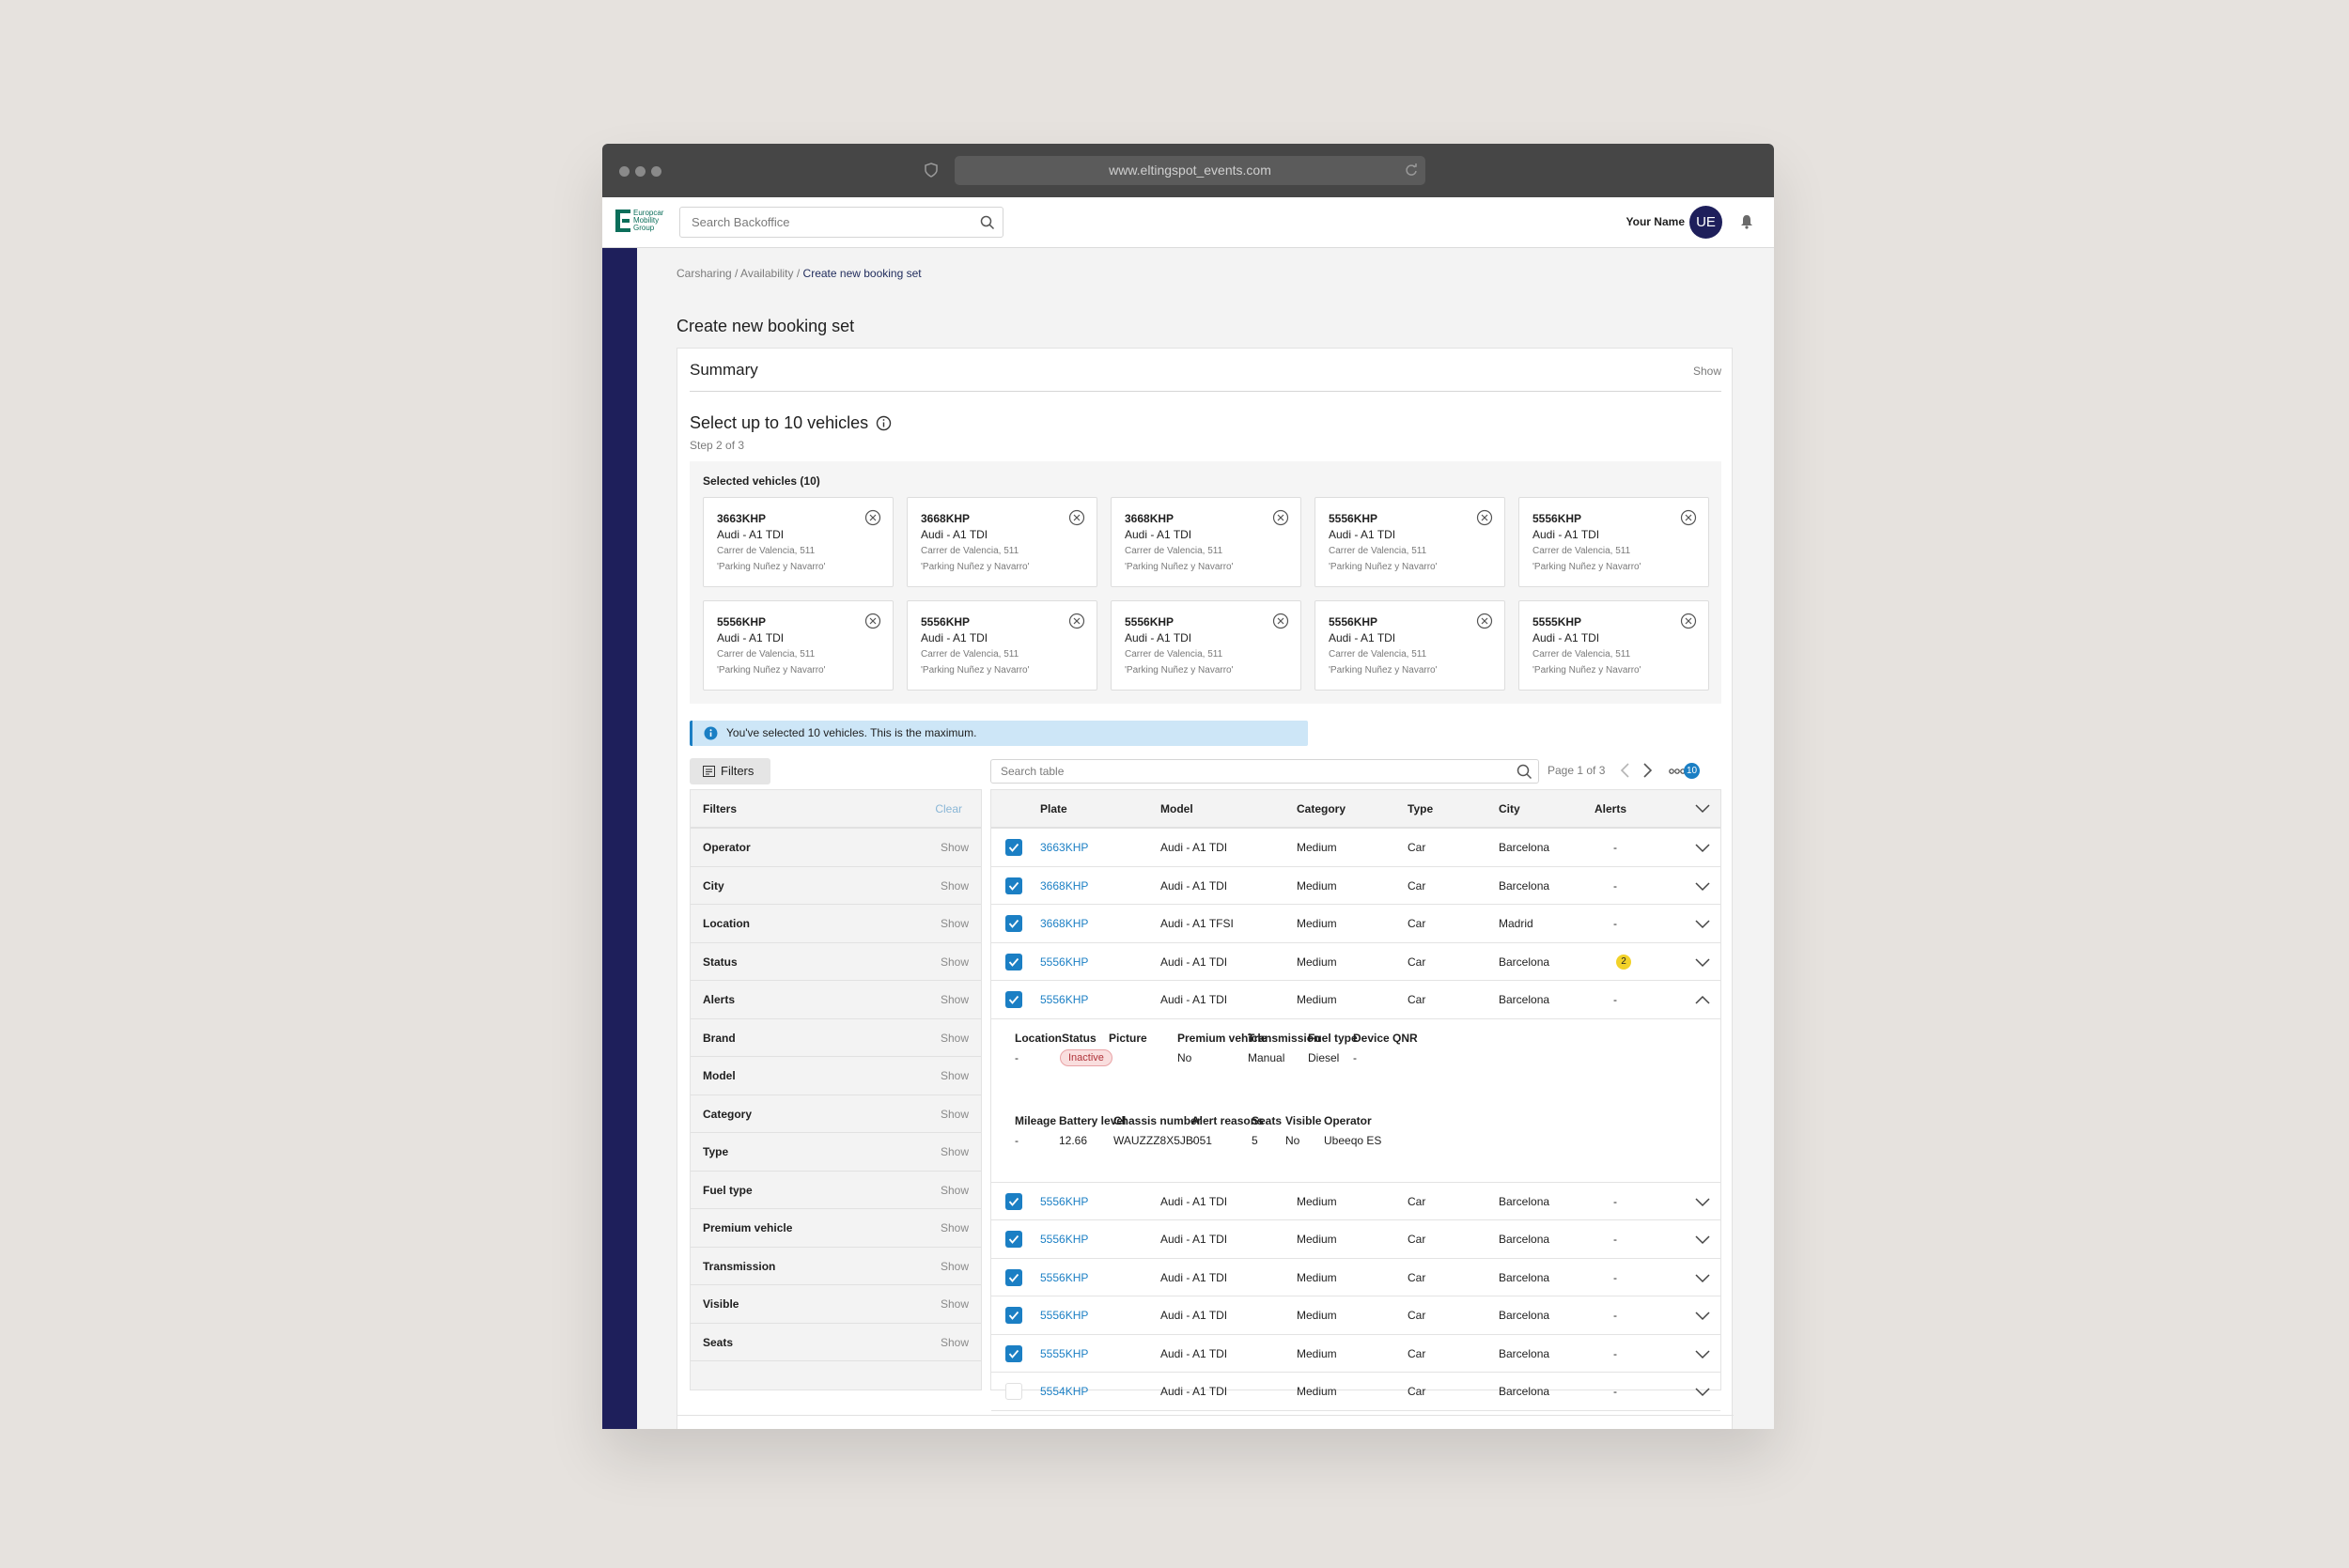 Image resolution: width=2349 pixels, height=1568 pixels. I want to click on columns-menu-button: 10, so click(1684, 771).